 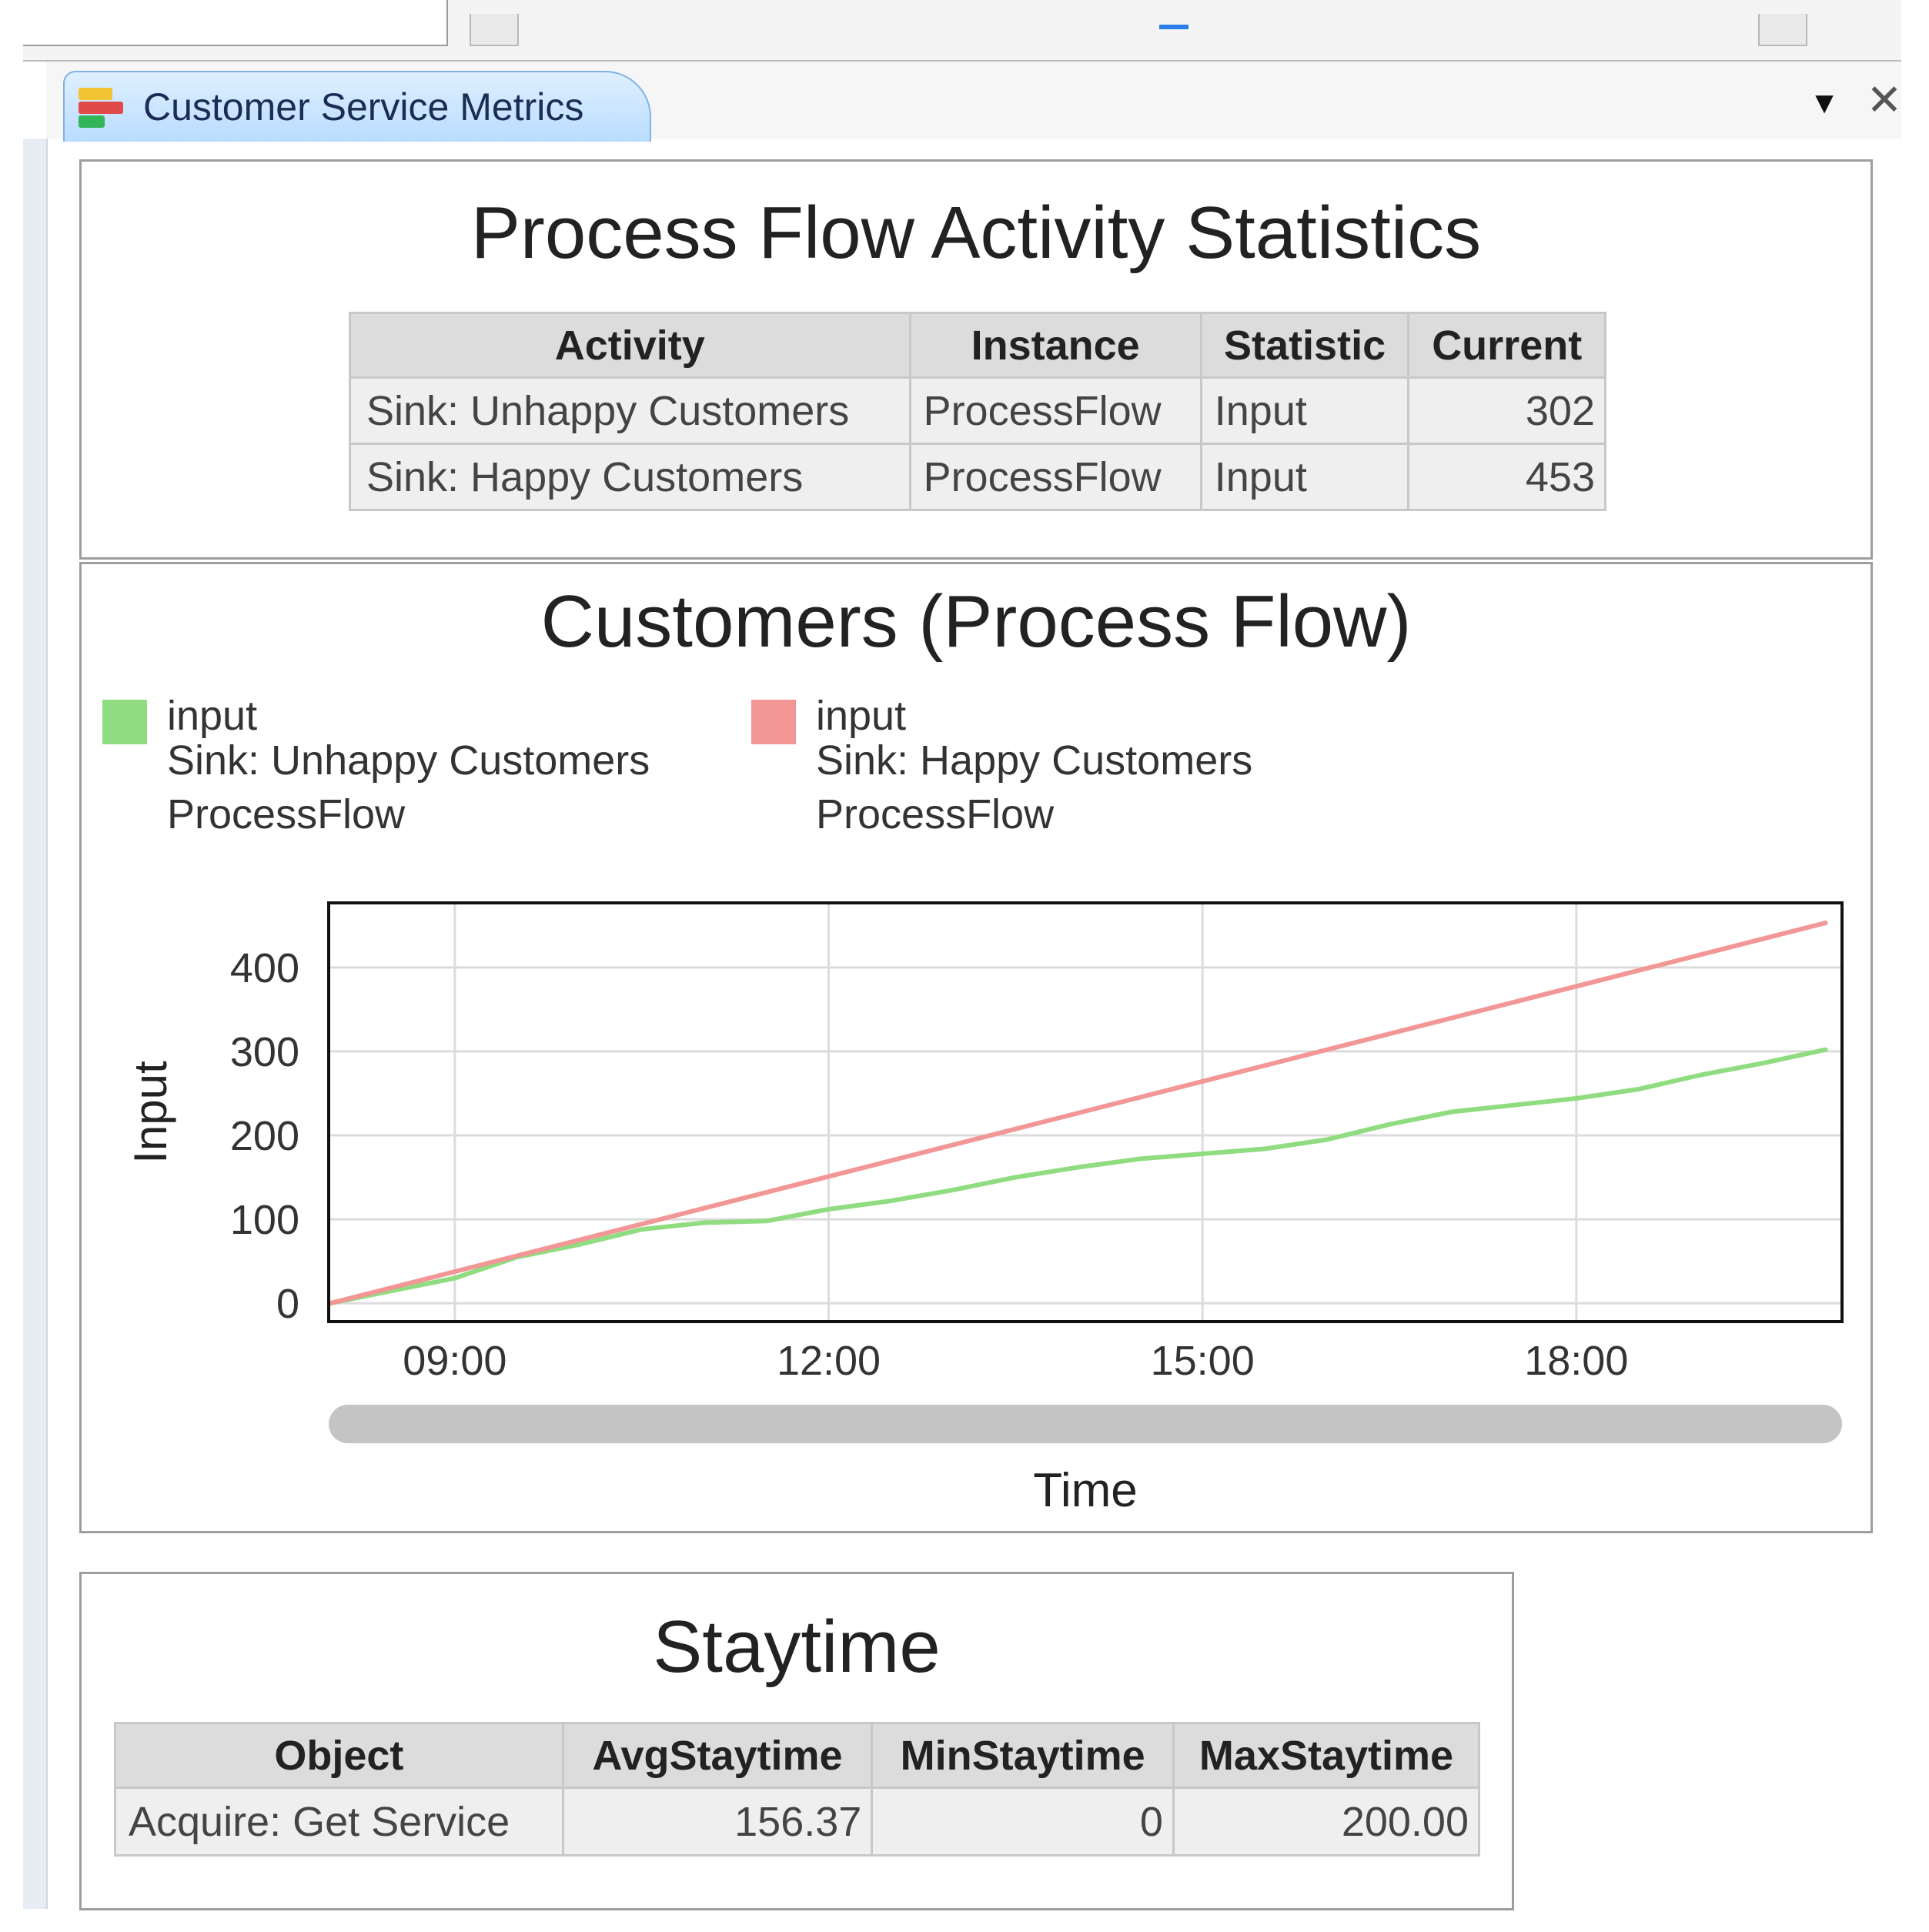 I want to click on series-line-unhappy, so click(x=1078, y=1176).